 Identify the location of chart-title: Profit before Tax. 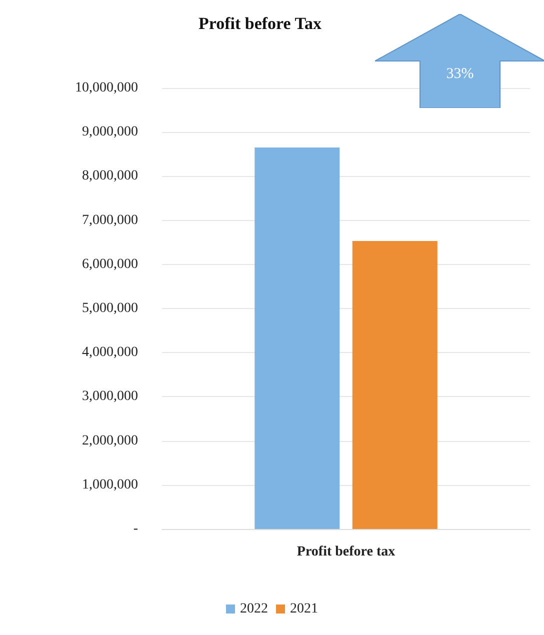
(260, 23).